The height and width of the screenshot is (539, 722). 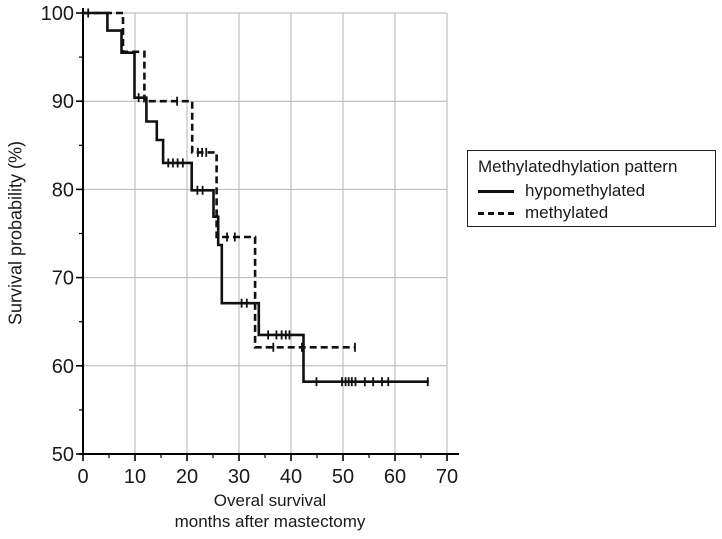 What do you see at coordinates (496, 213) in the screenshot?
I see `dashed-line-sample` at bounding box center [496, 213].